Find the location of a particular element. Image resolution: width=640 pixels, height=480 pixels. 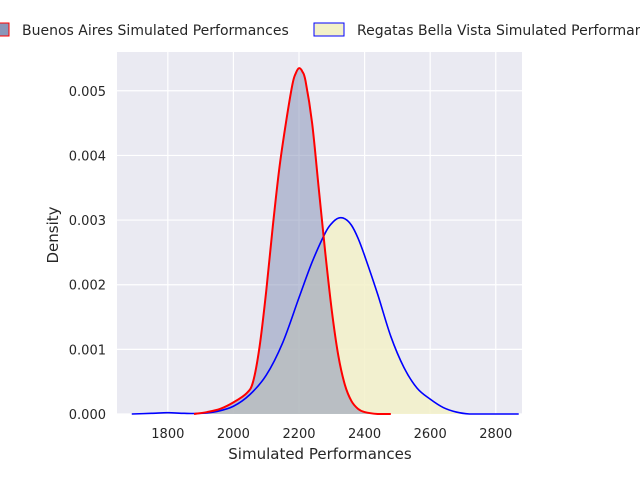

x-tick-label: 2600 is located at coordinates (430, 434).